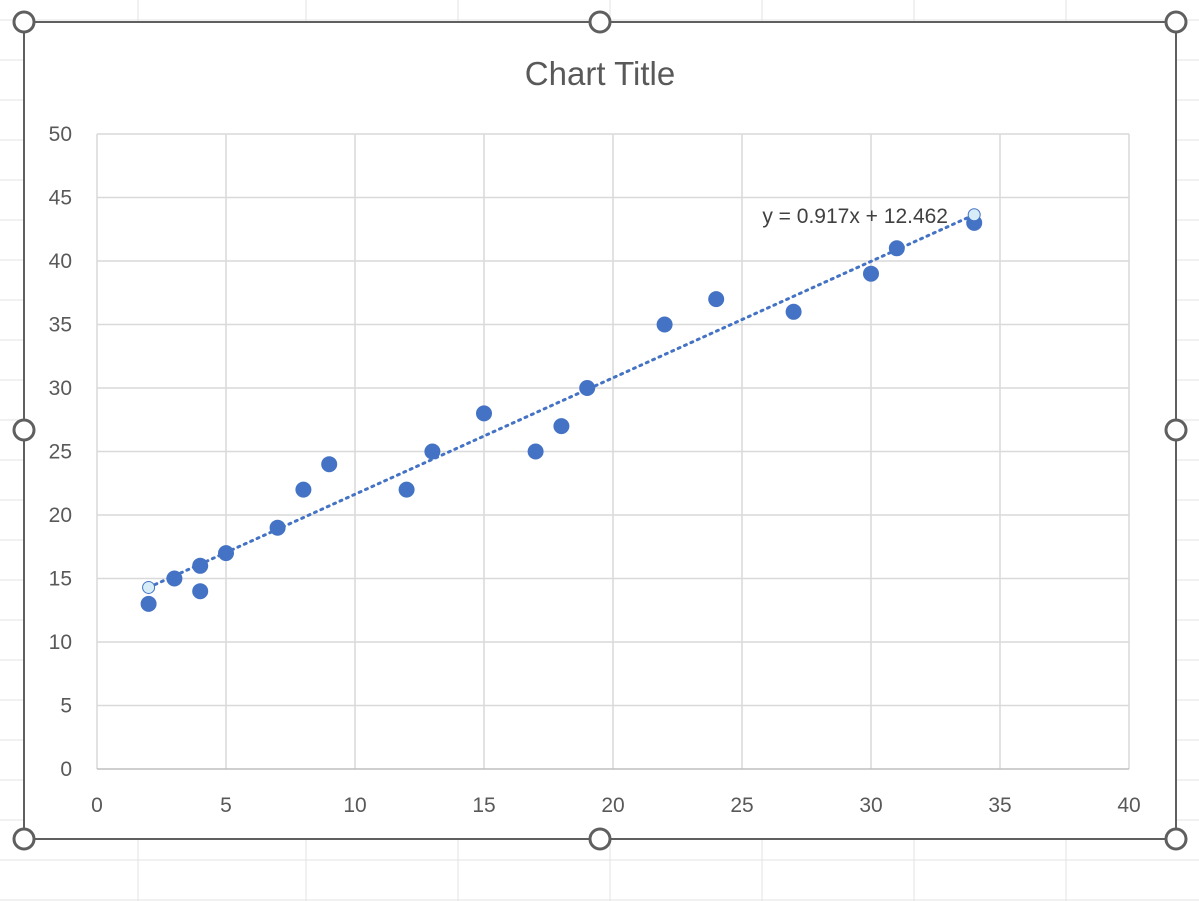 Image resolution: width=1199 pixels, height=901 pixels. Describe the element at coordinates (60, 452) in the screenshot. I see `y-tick-label: 25` at that location.